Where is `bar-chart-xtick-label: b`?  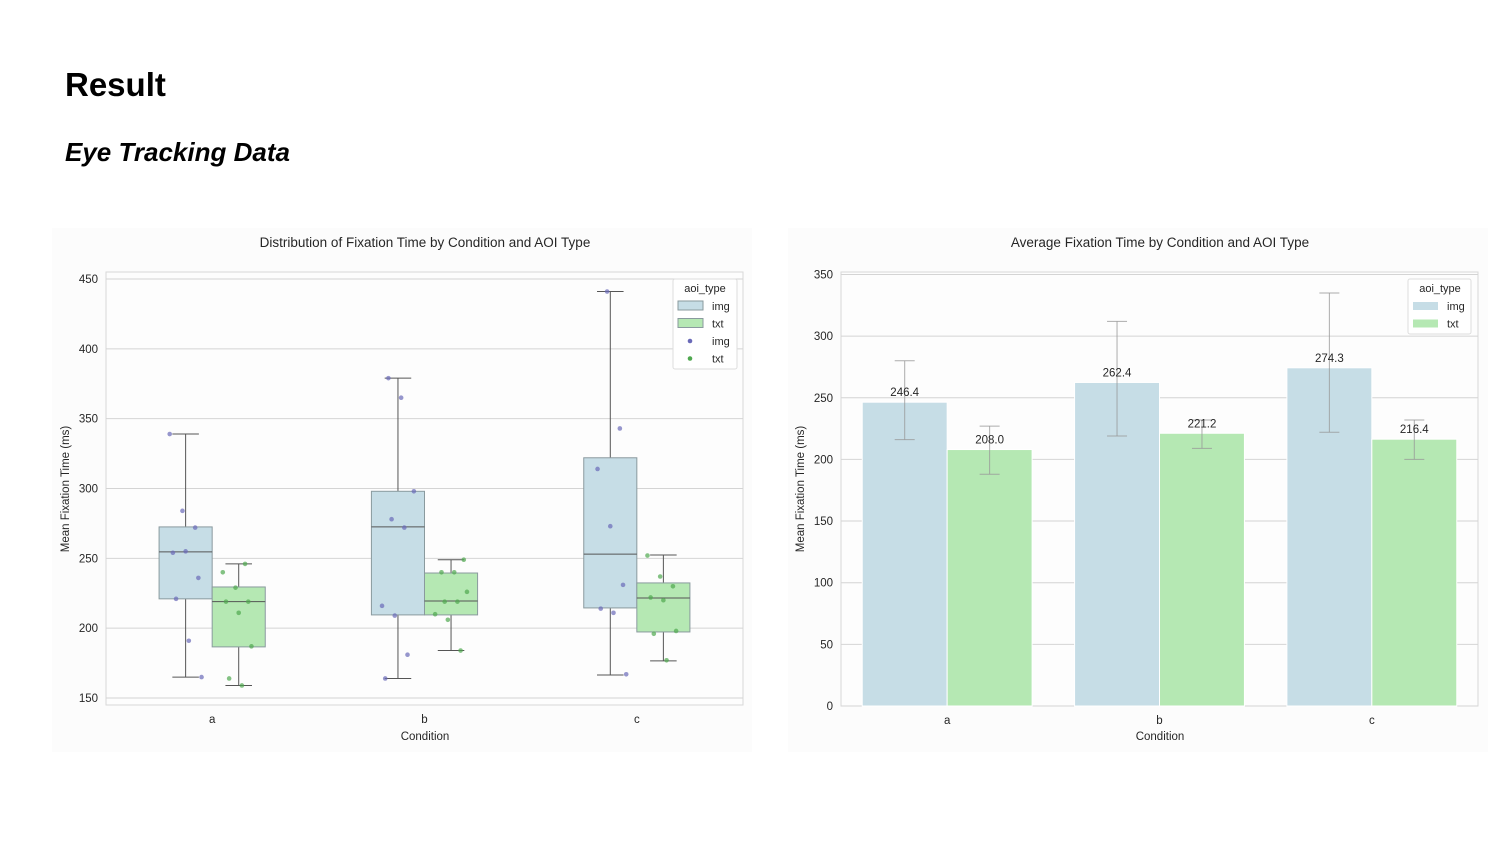
bar-chart-xtick-label: b is located at coordinates (1159, 721).